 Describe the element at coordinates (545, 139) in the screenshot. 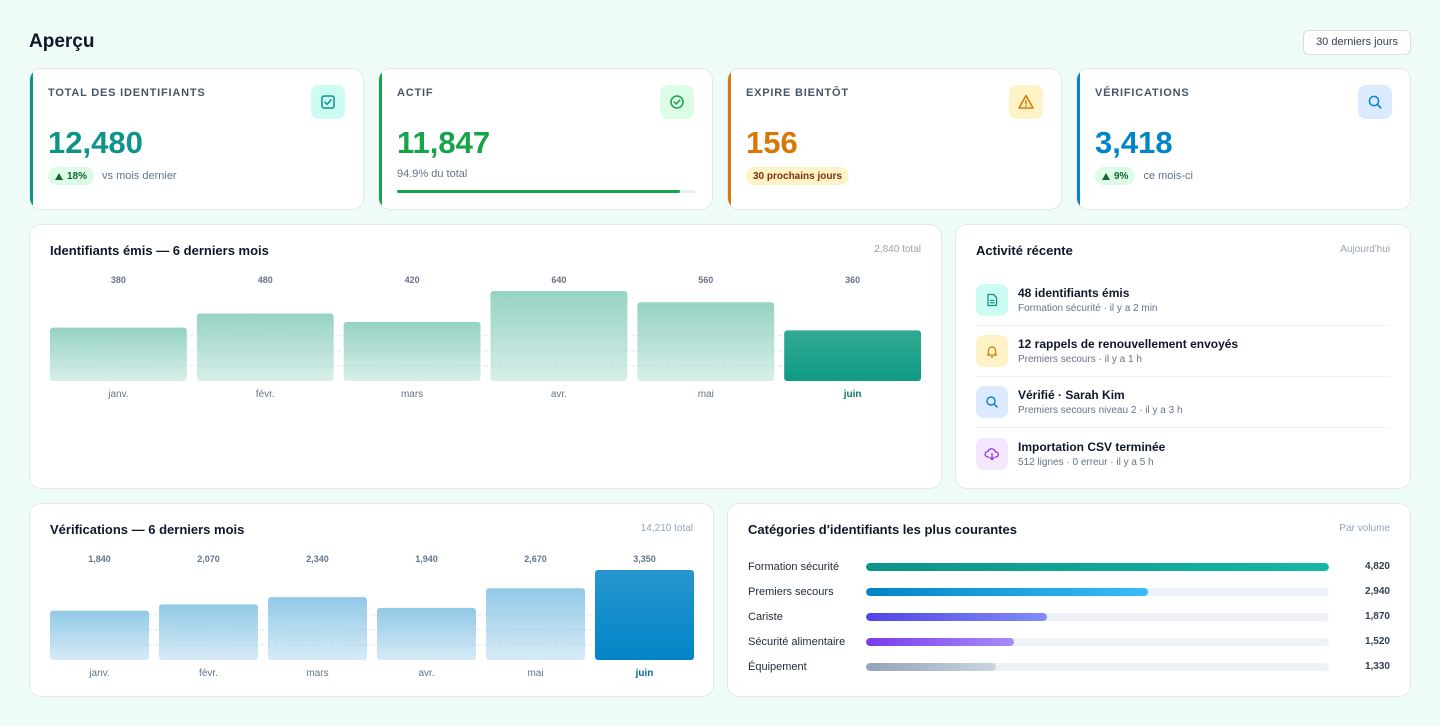

I see `kpi-card-active: ACTIF 11,847 94.9% du total` at that location.